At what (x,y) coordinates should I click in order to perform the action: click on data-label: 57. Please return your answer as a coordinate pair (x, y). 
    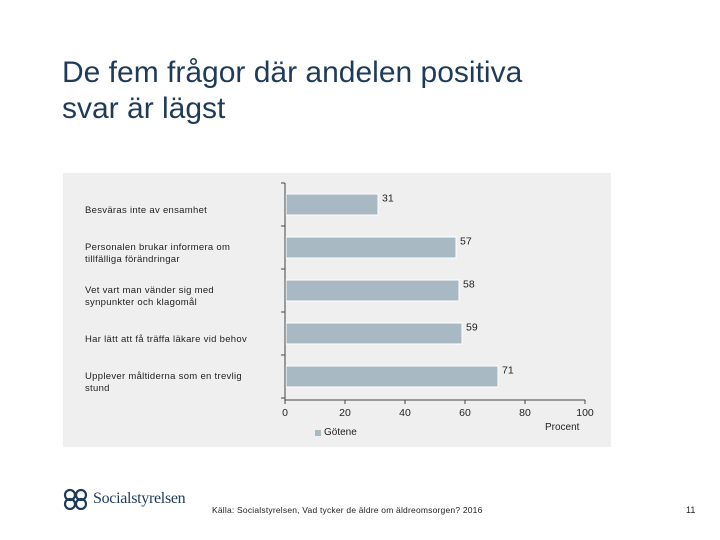
    Looking at the image, I should click on (466, 242).